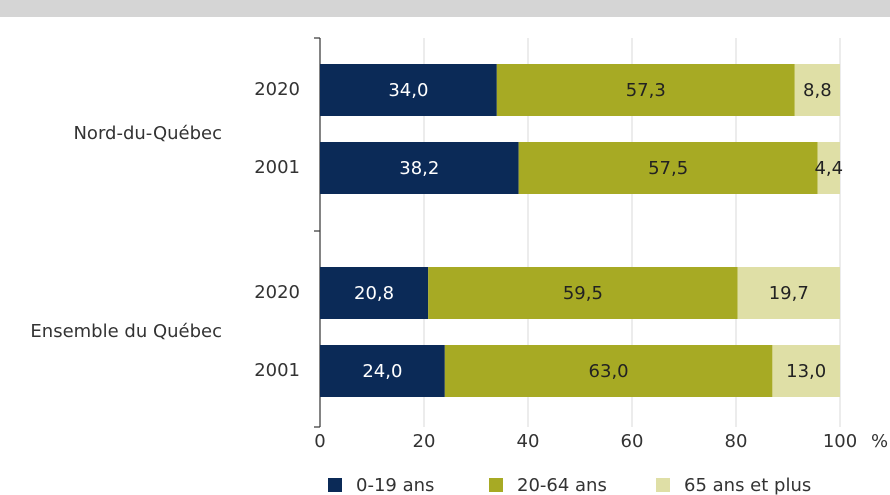 The height and width of the screenshot is (495, 890). I want to click on data-label: 19,7, so click(789, 293).